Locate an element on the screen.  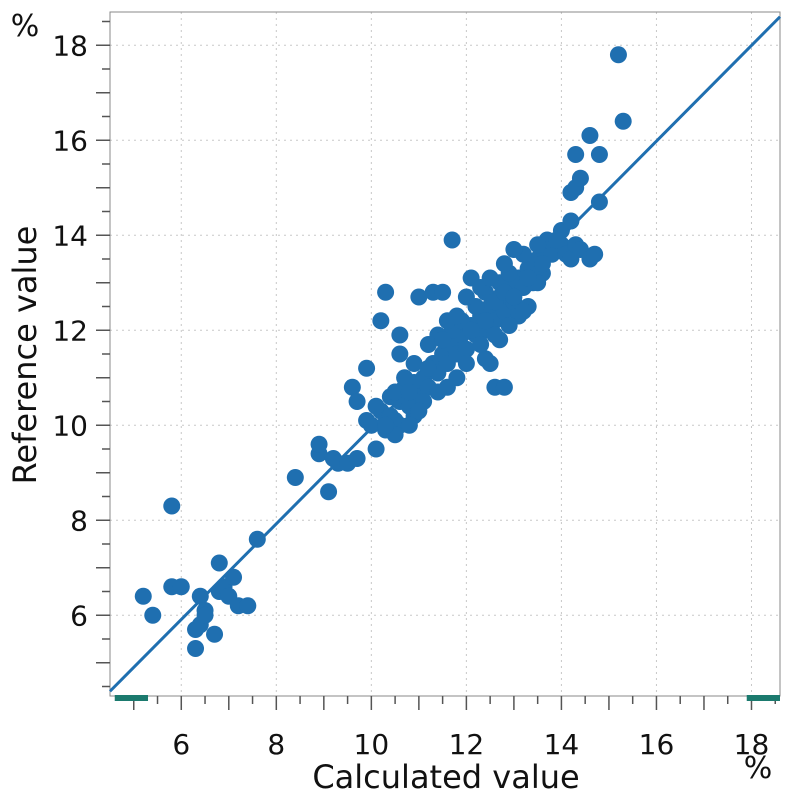
y-tick-label: 14 is located at coordinates (70, 235).